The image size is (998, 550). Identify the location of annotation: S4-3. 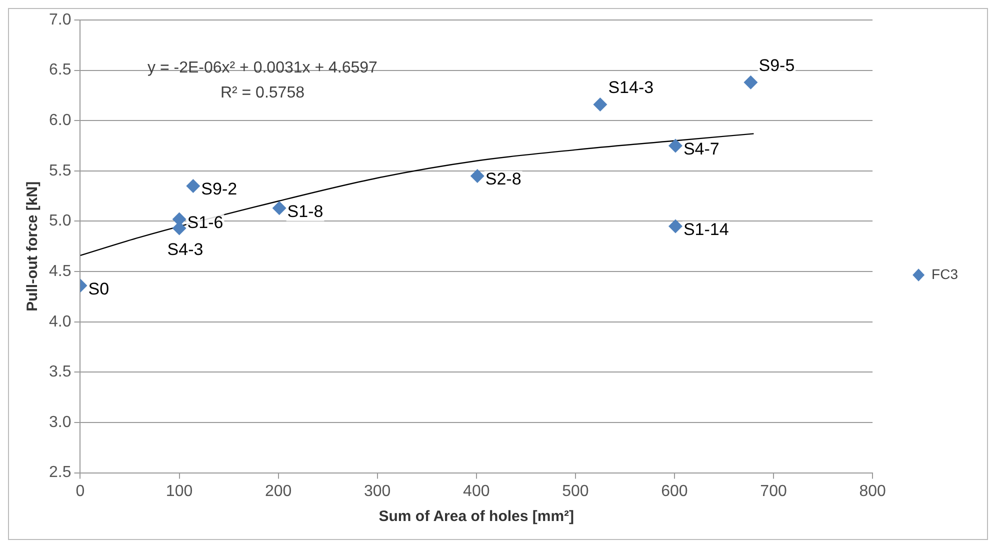
(185, 249).